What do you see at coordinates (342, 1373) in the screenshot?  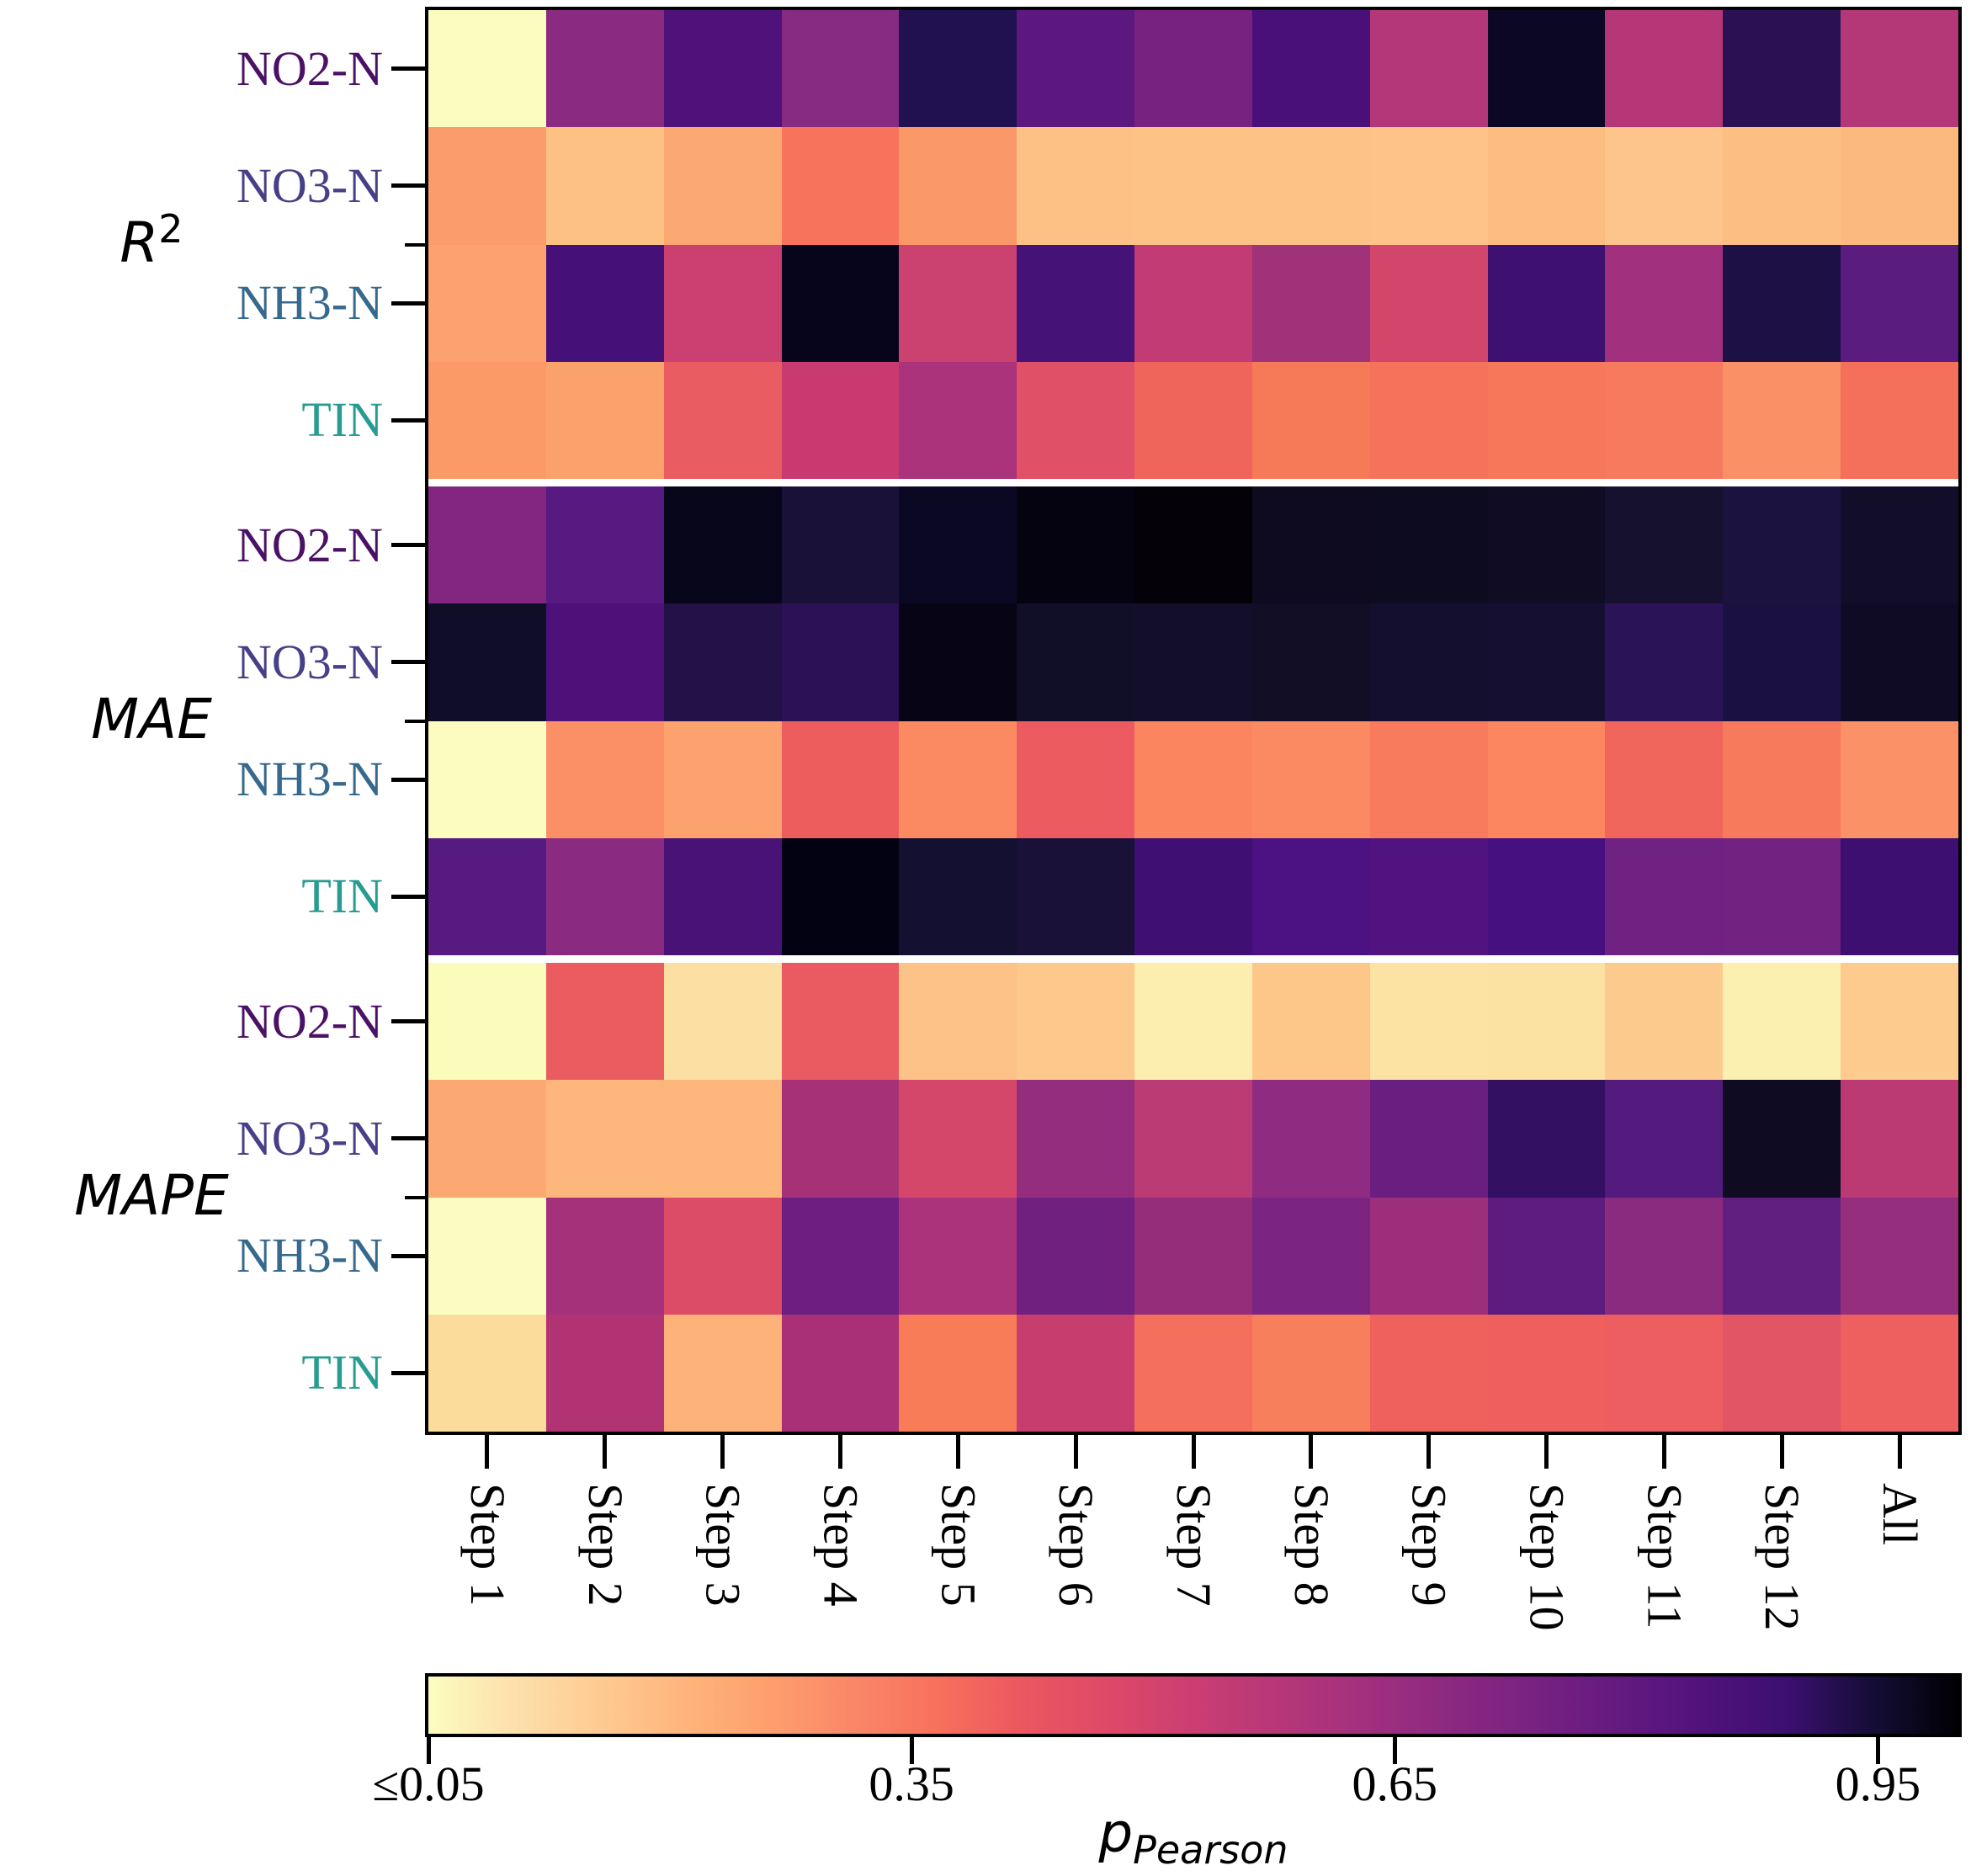 I see `row-label-tin: TIN` at bounding box center [342, 1373].